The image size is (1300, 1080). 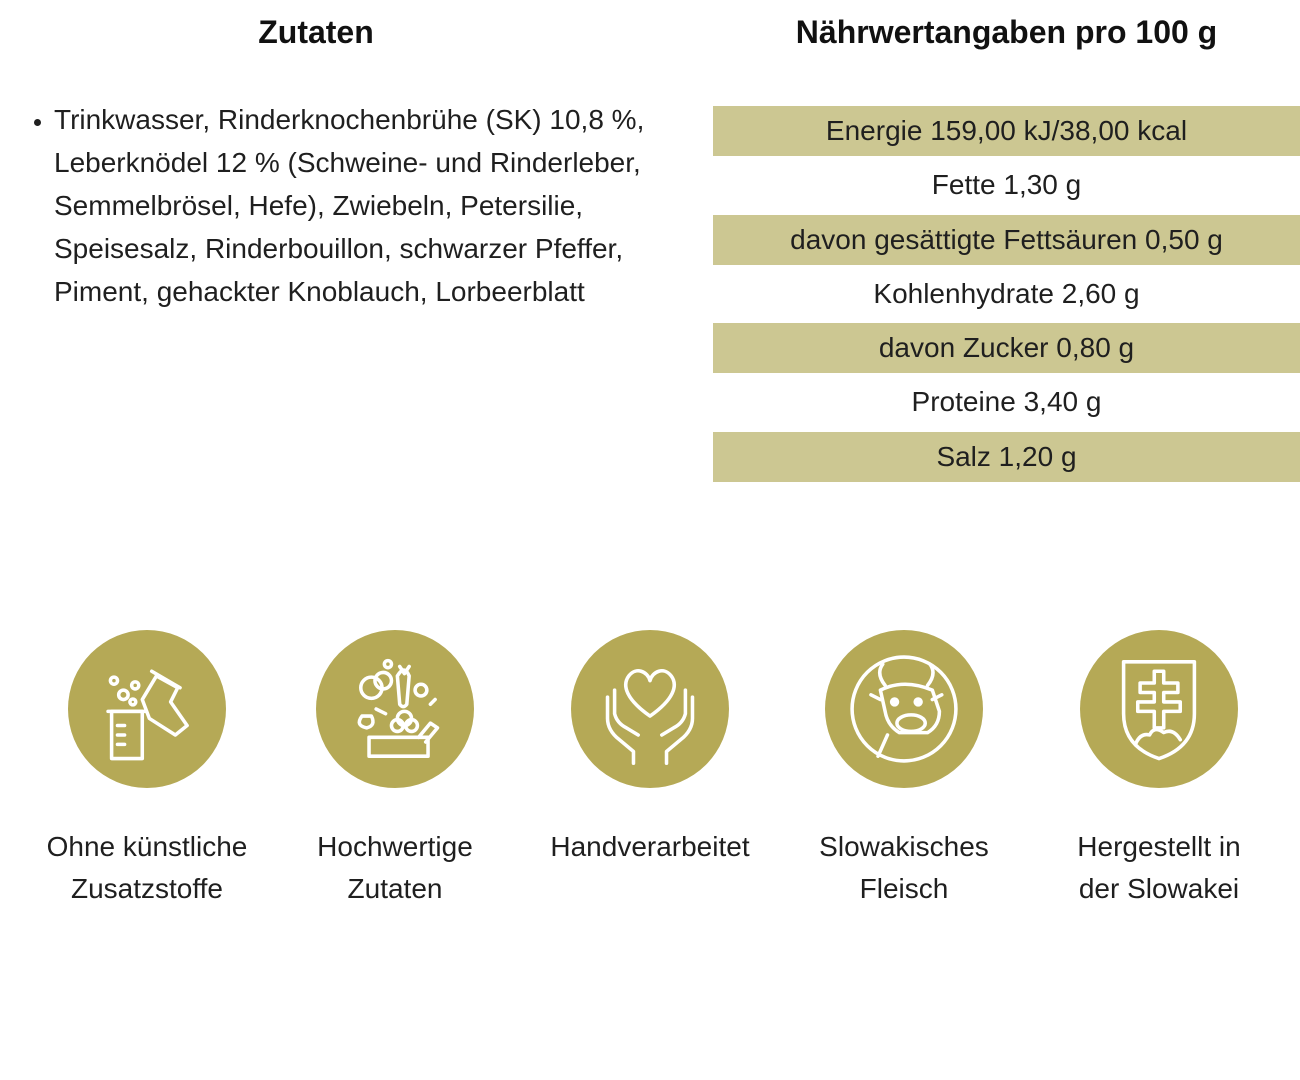 I want to click on nutrition-row-fat: Fette 1,30 g, so click(x=1006, y=185).